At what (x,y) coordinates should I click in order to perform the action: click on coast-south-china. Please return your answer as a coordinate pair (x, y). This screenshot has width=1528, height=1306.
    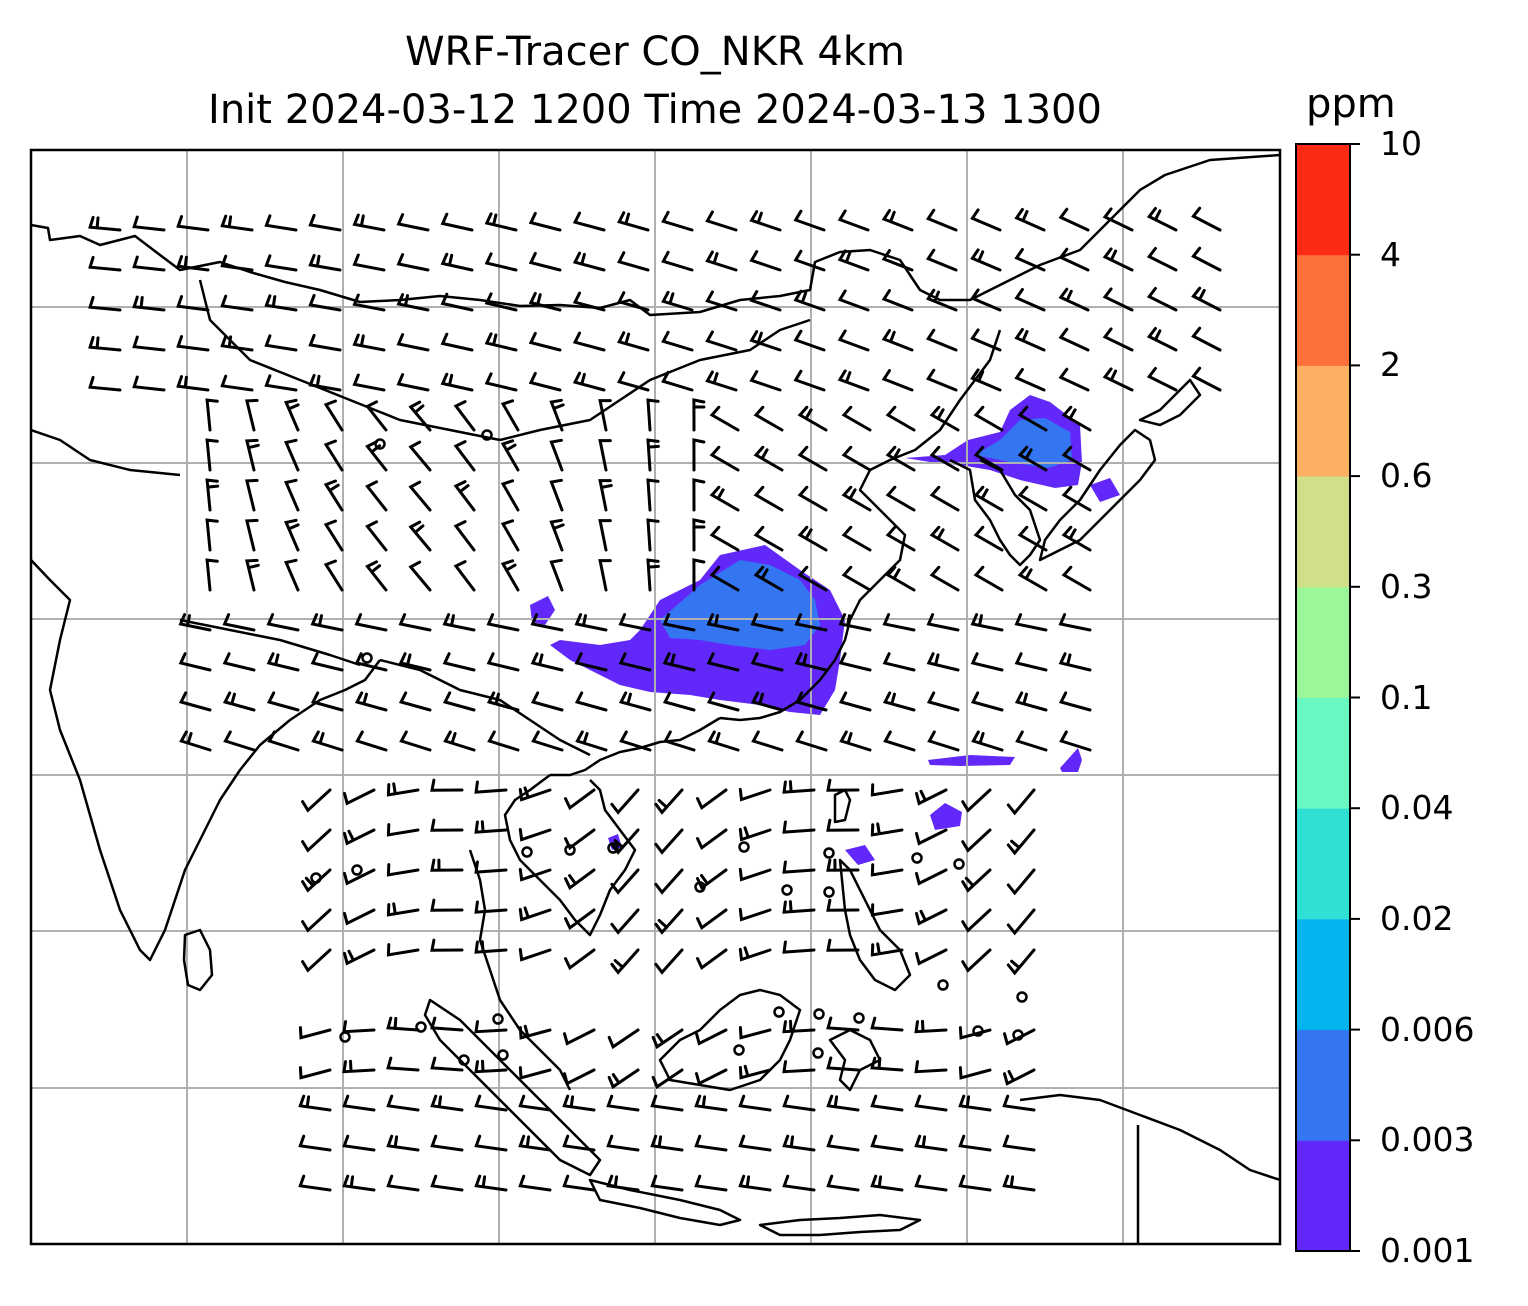
    Looking at the image, I should click on (635, 746).